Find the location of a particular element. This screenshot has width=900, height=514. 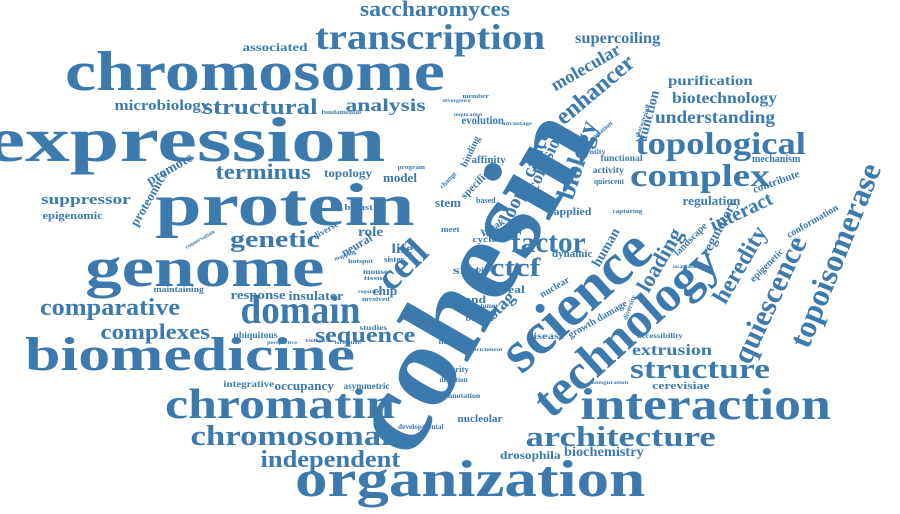

word: cerevisiae is located at coordinates (681, 385).